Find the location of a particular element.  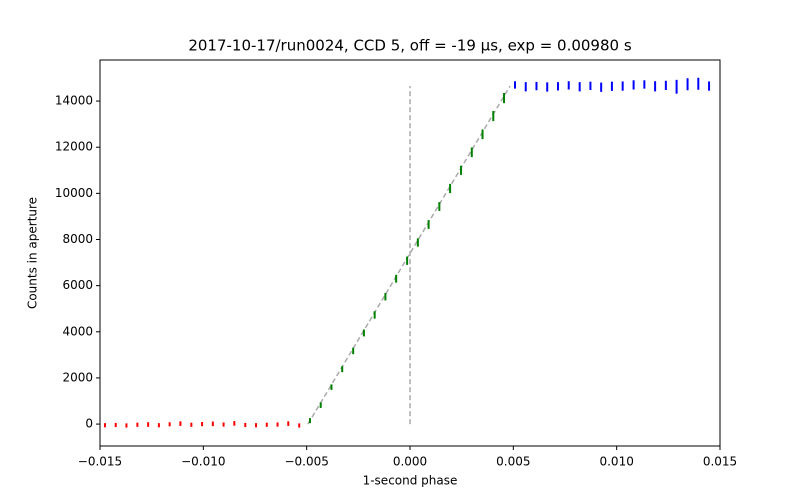

y-tick-label: 8000 is located at coordinates (77, 239).